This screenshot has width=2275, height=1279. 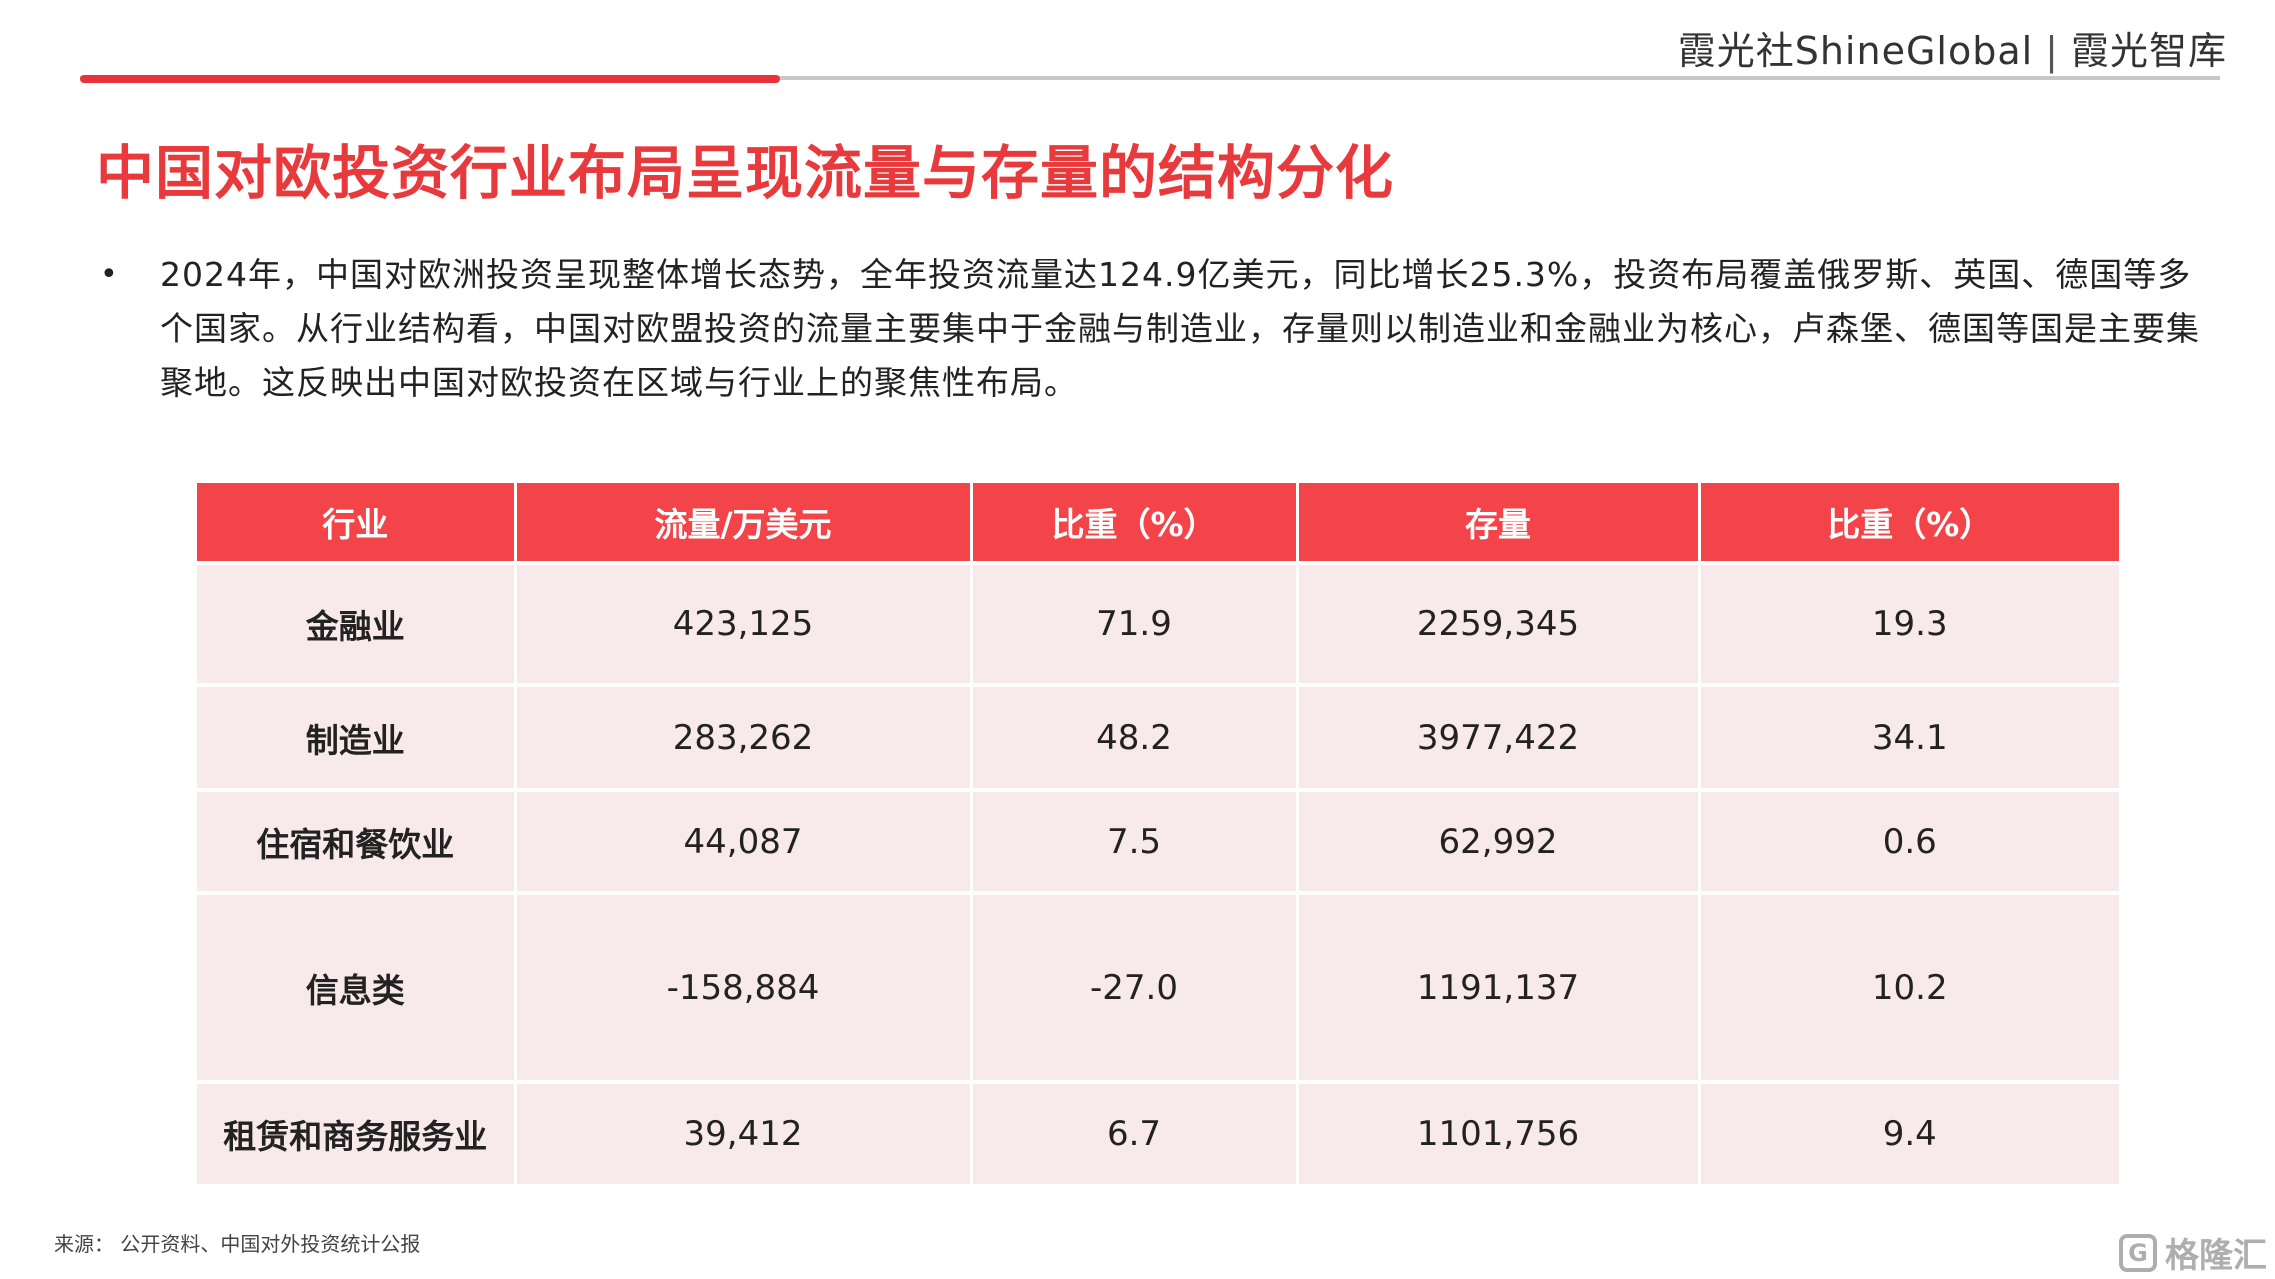 I want to click on stock-share-cell: 10.2, so click(x=1909, y=986).